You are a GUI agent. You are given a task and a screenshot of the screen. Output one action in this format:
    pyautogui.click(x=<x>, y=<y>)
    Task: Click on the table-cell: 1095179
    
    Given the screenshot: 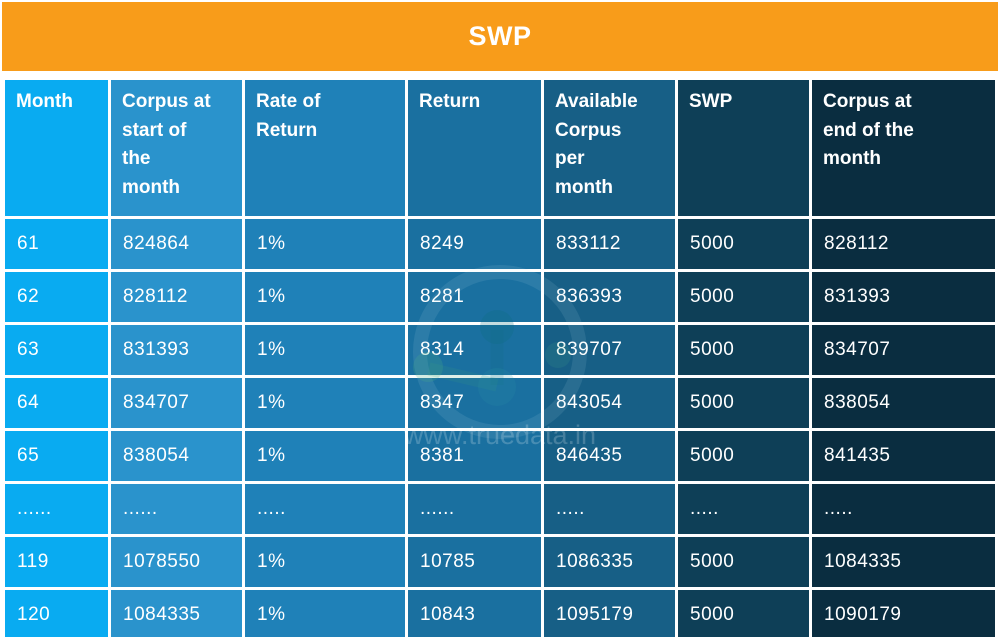 What is the action you would take?
    pyautogui.click(x=609, y=613)
    